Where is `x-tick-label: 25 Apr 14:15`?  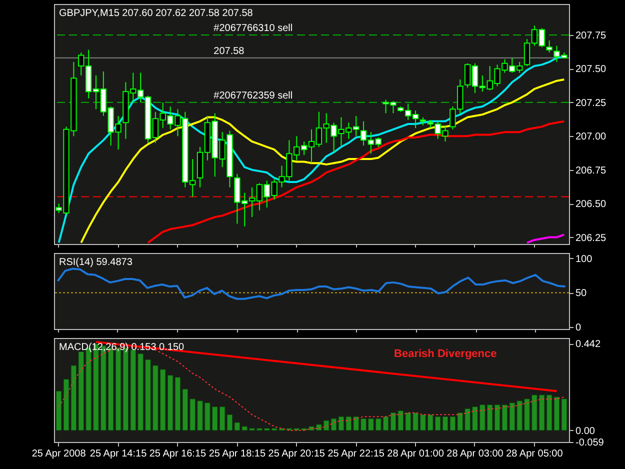 x-tick-label: 25 Apr 14:15 is located at coordinates (119, 454).